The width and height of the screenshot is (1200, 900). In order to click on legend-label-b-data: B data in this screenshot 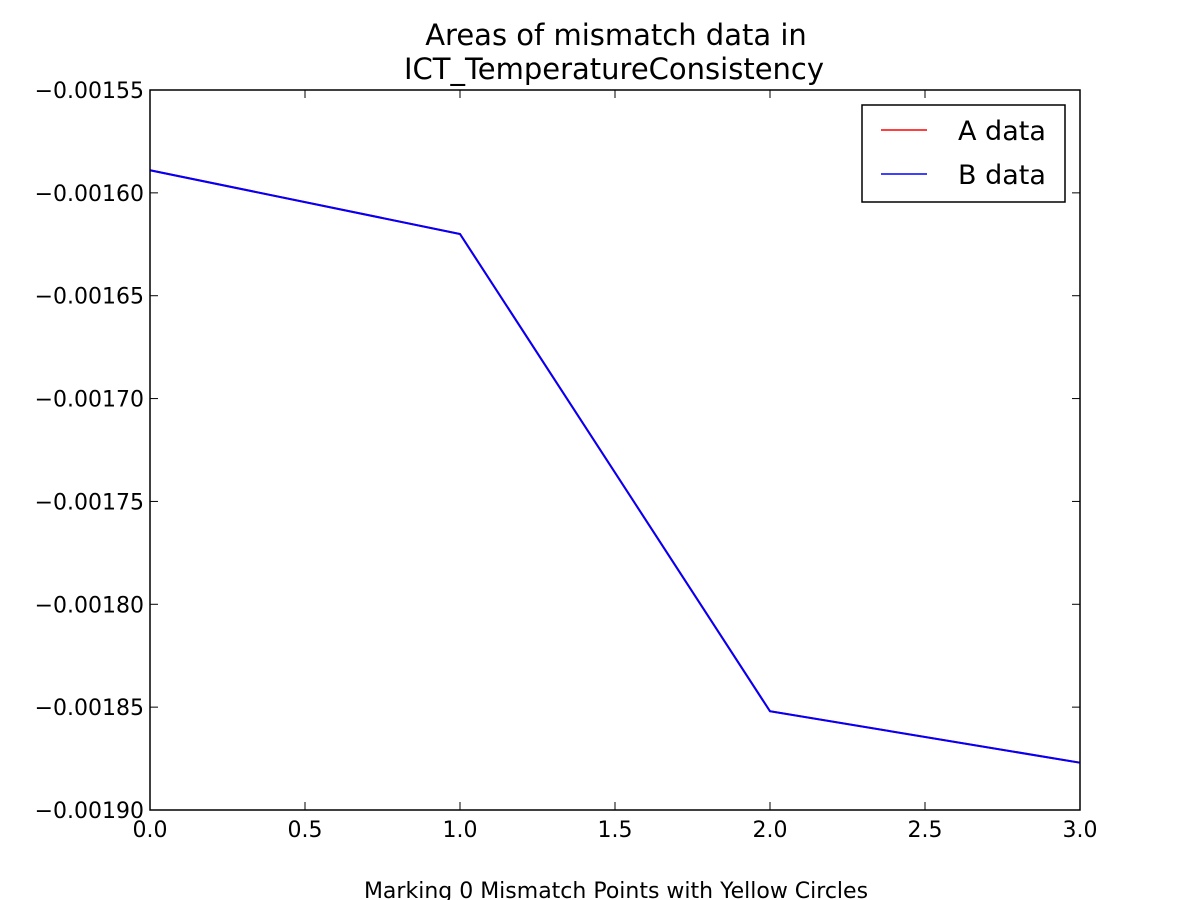, I will do `click(1002, 175)`.